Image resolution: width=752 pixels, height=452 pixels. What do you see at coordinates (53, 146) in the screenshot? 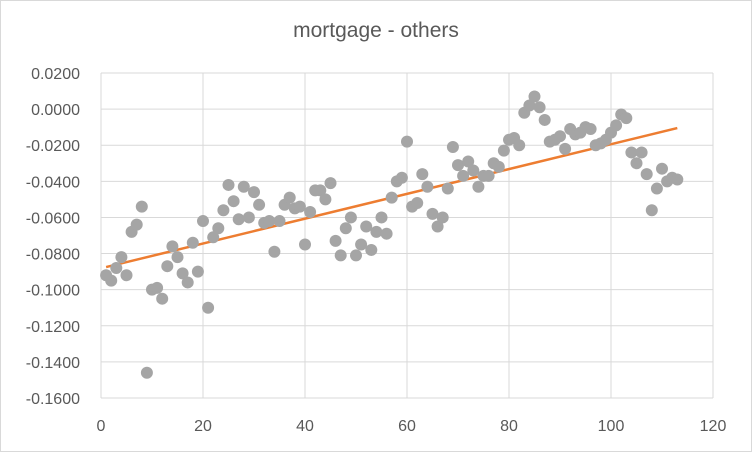
I see `y-tick-label: -0.0200` at bounding box center [53, 146].